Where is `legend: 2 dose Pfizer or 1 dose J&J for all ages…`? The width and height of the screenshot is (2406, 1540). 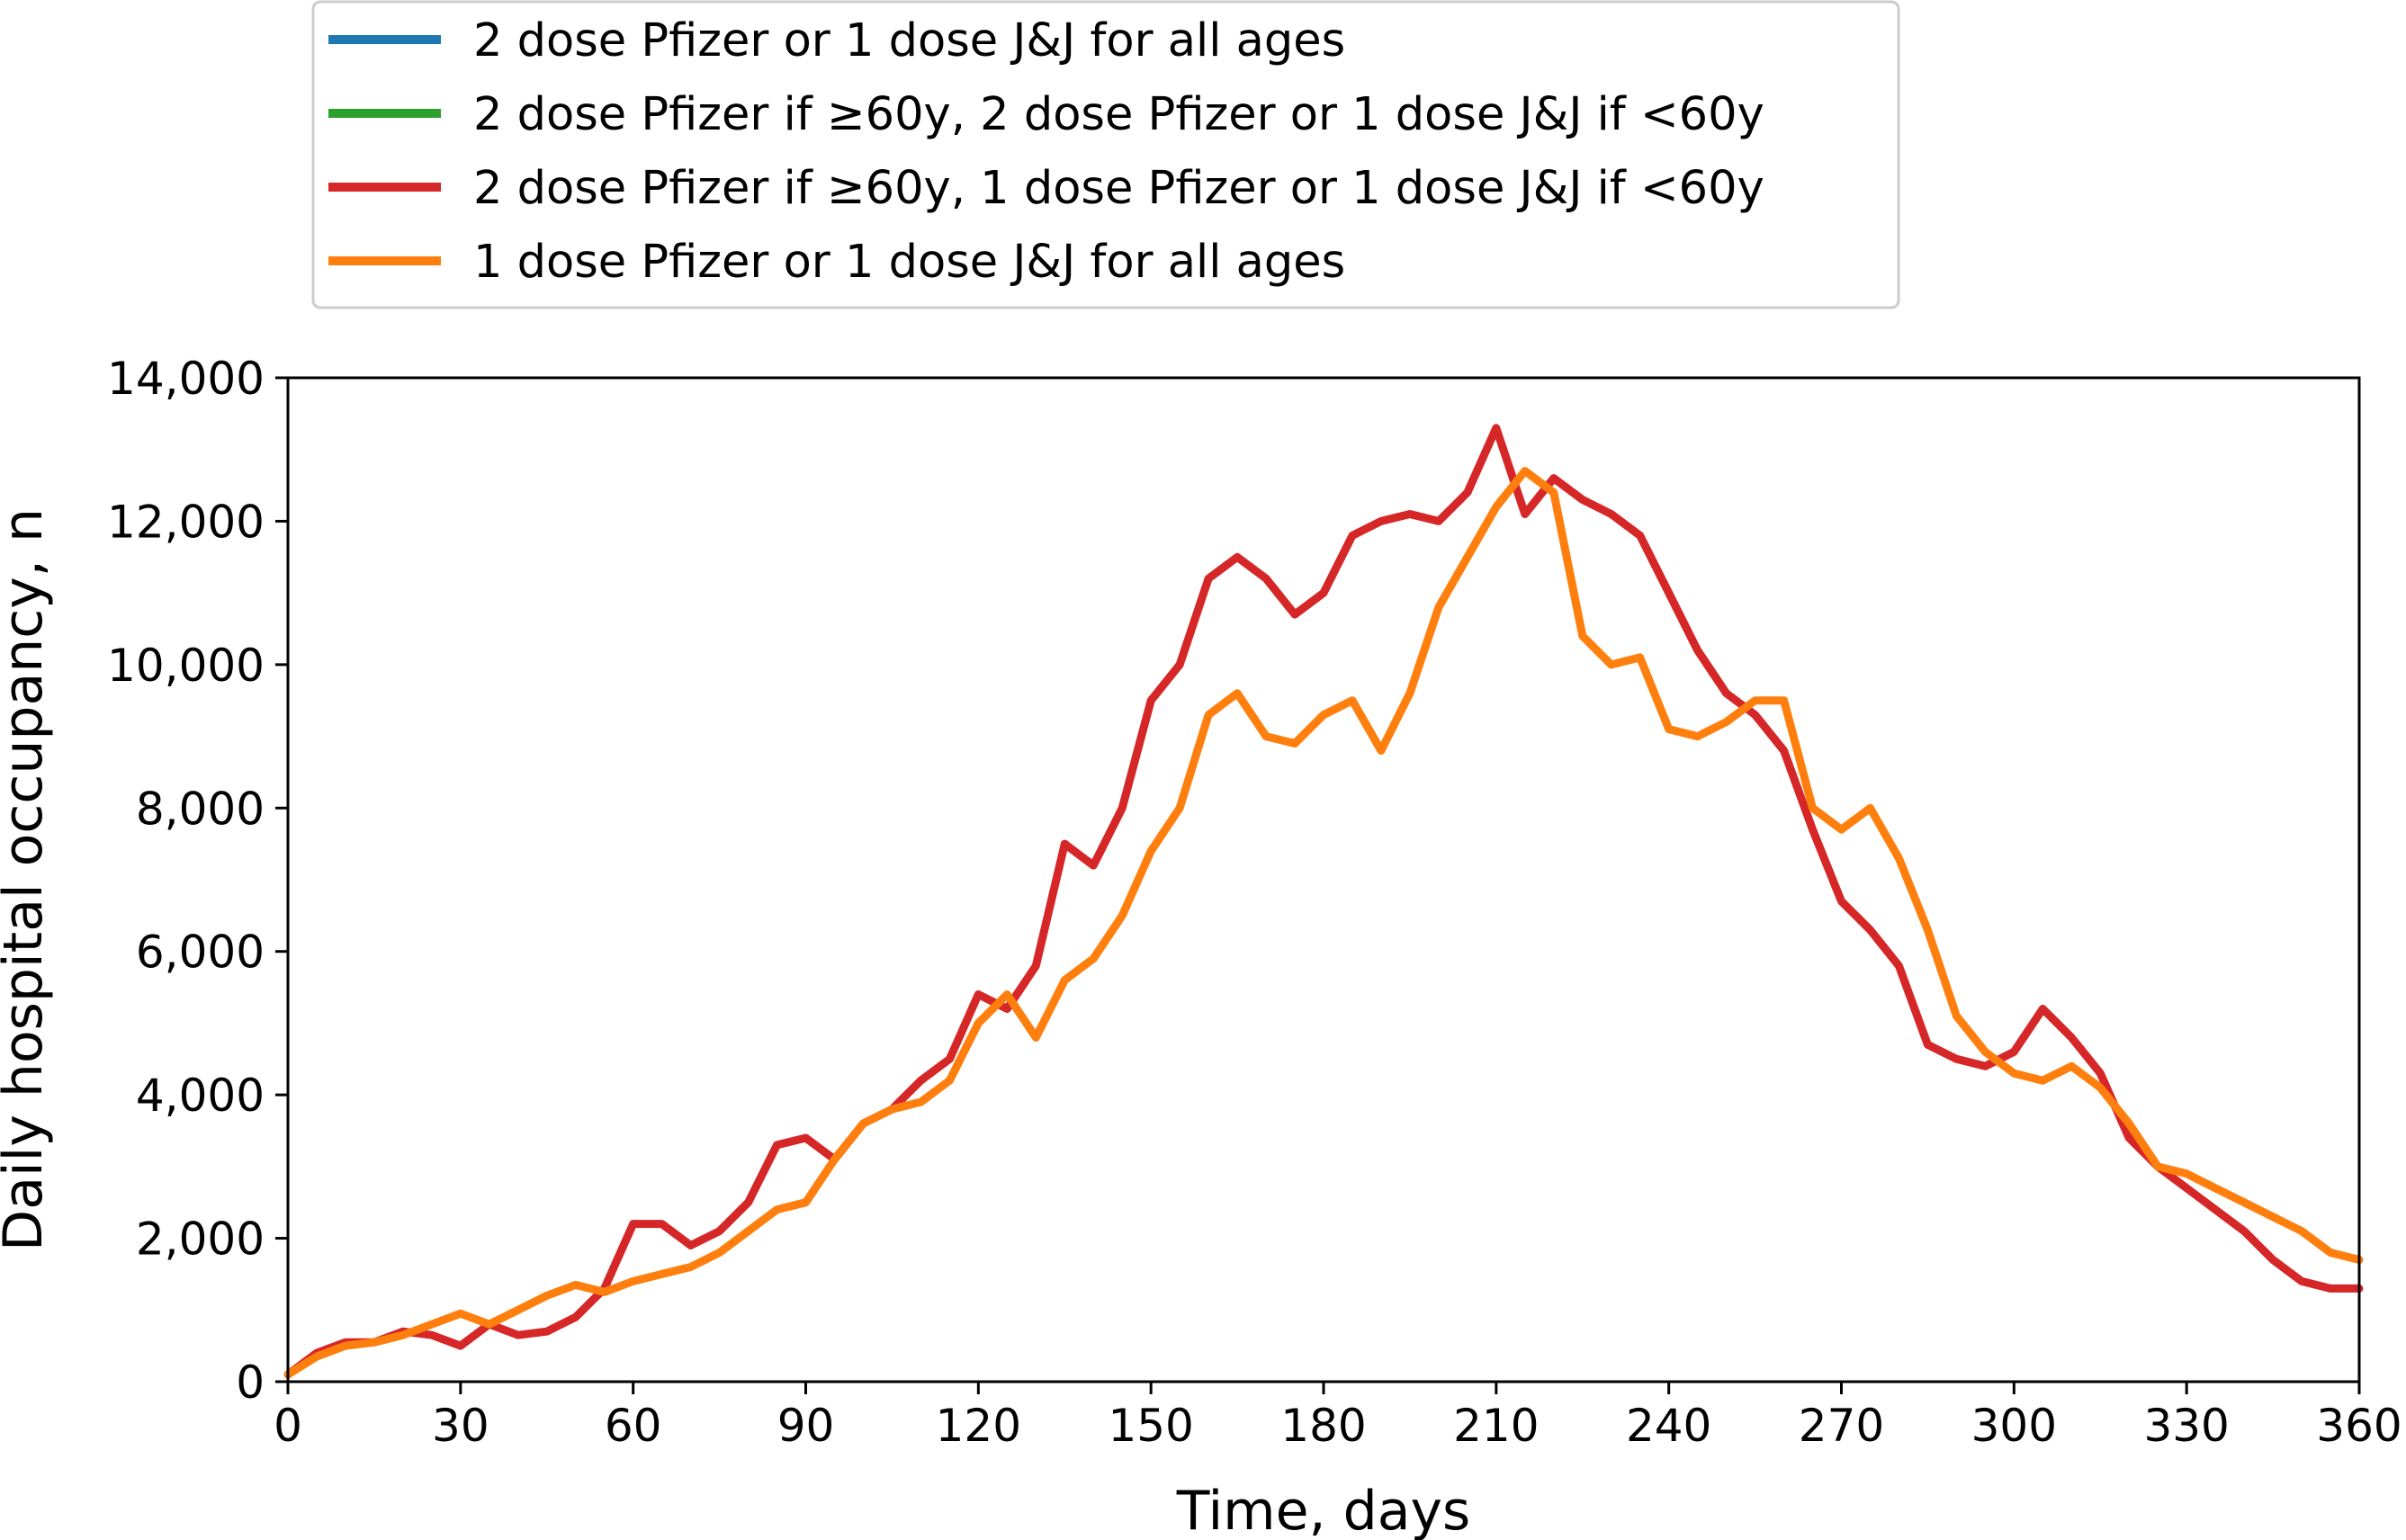
legend: 2 dose Pfizer or 1 dose J&J for all ages… is located at coordinates (1105, 154).